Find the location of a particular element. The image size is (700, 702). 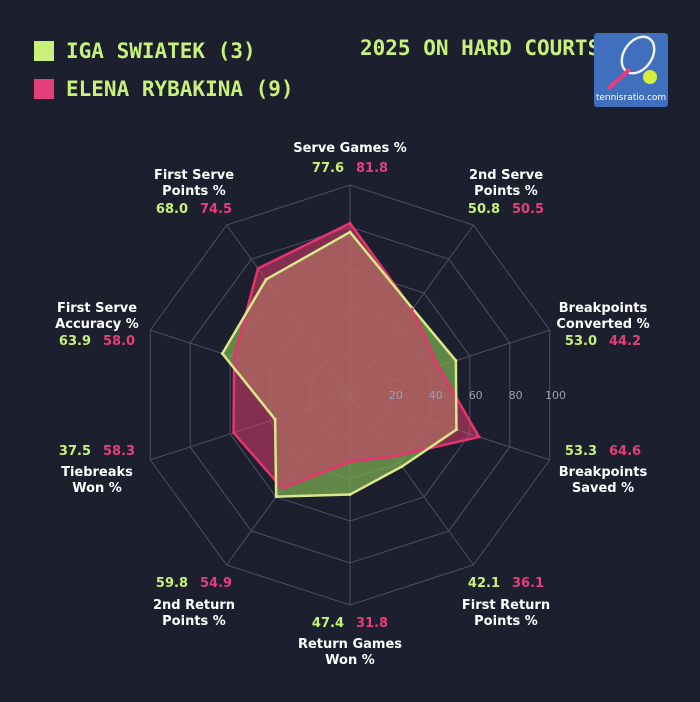

value-player-b: 74.5 is located at coordinates (216, 209).